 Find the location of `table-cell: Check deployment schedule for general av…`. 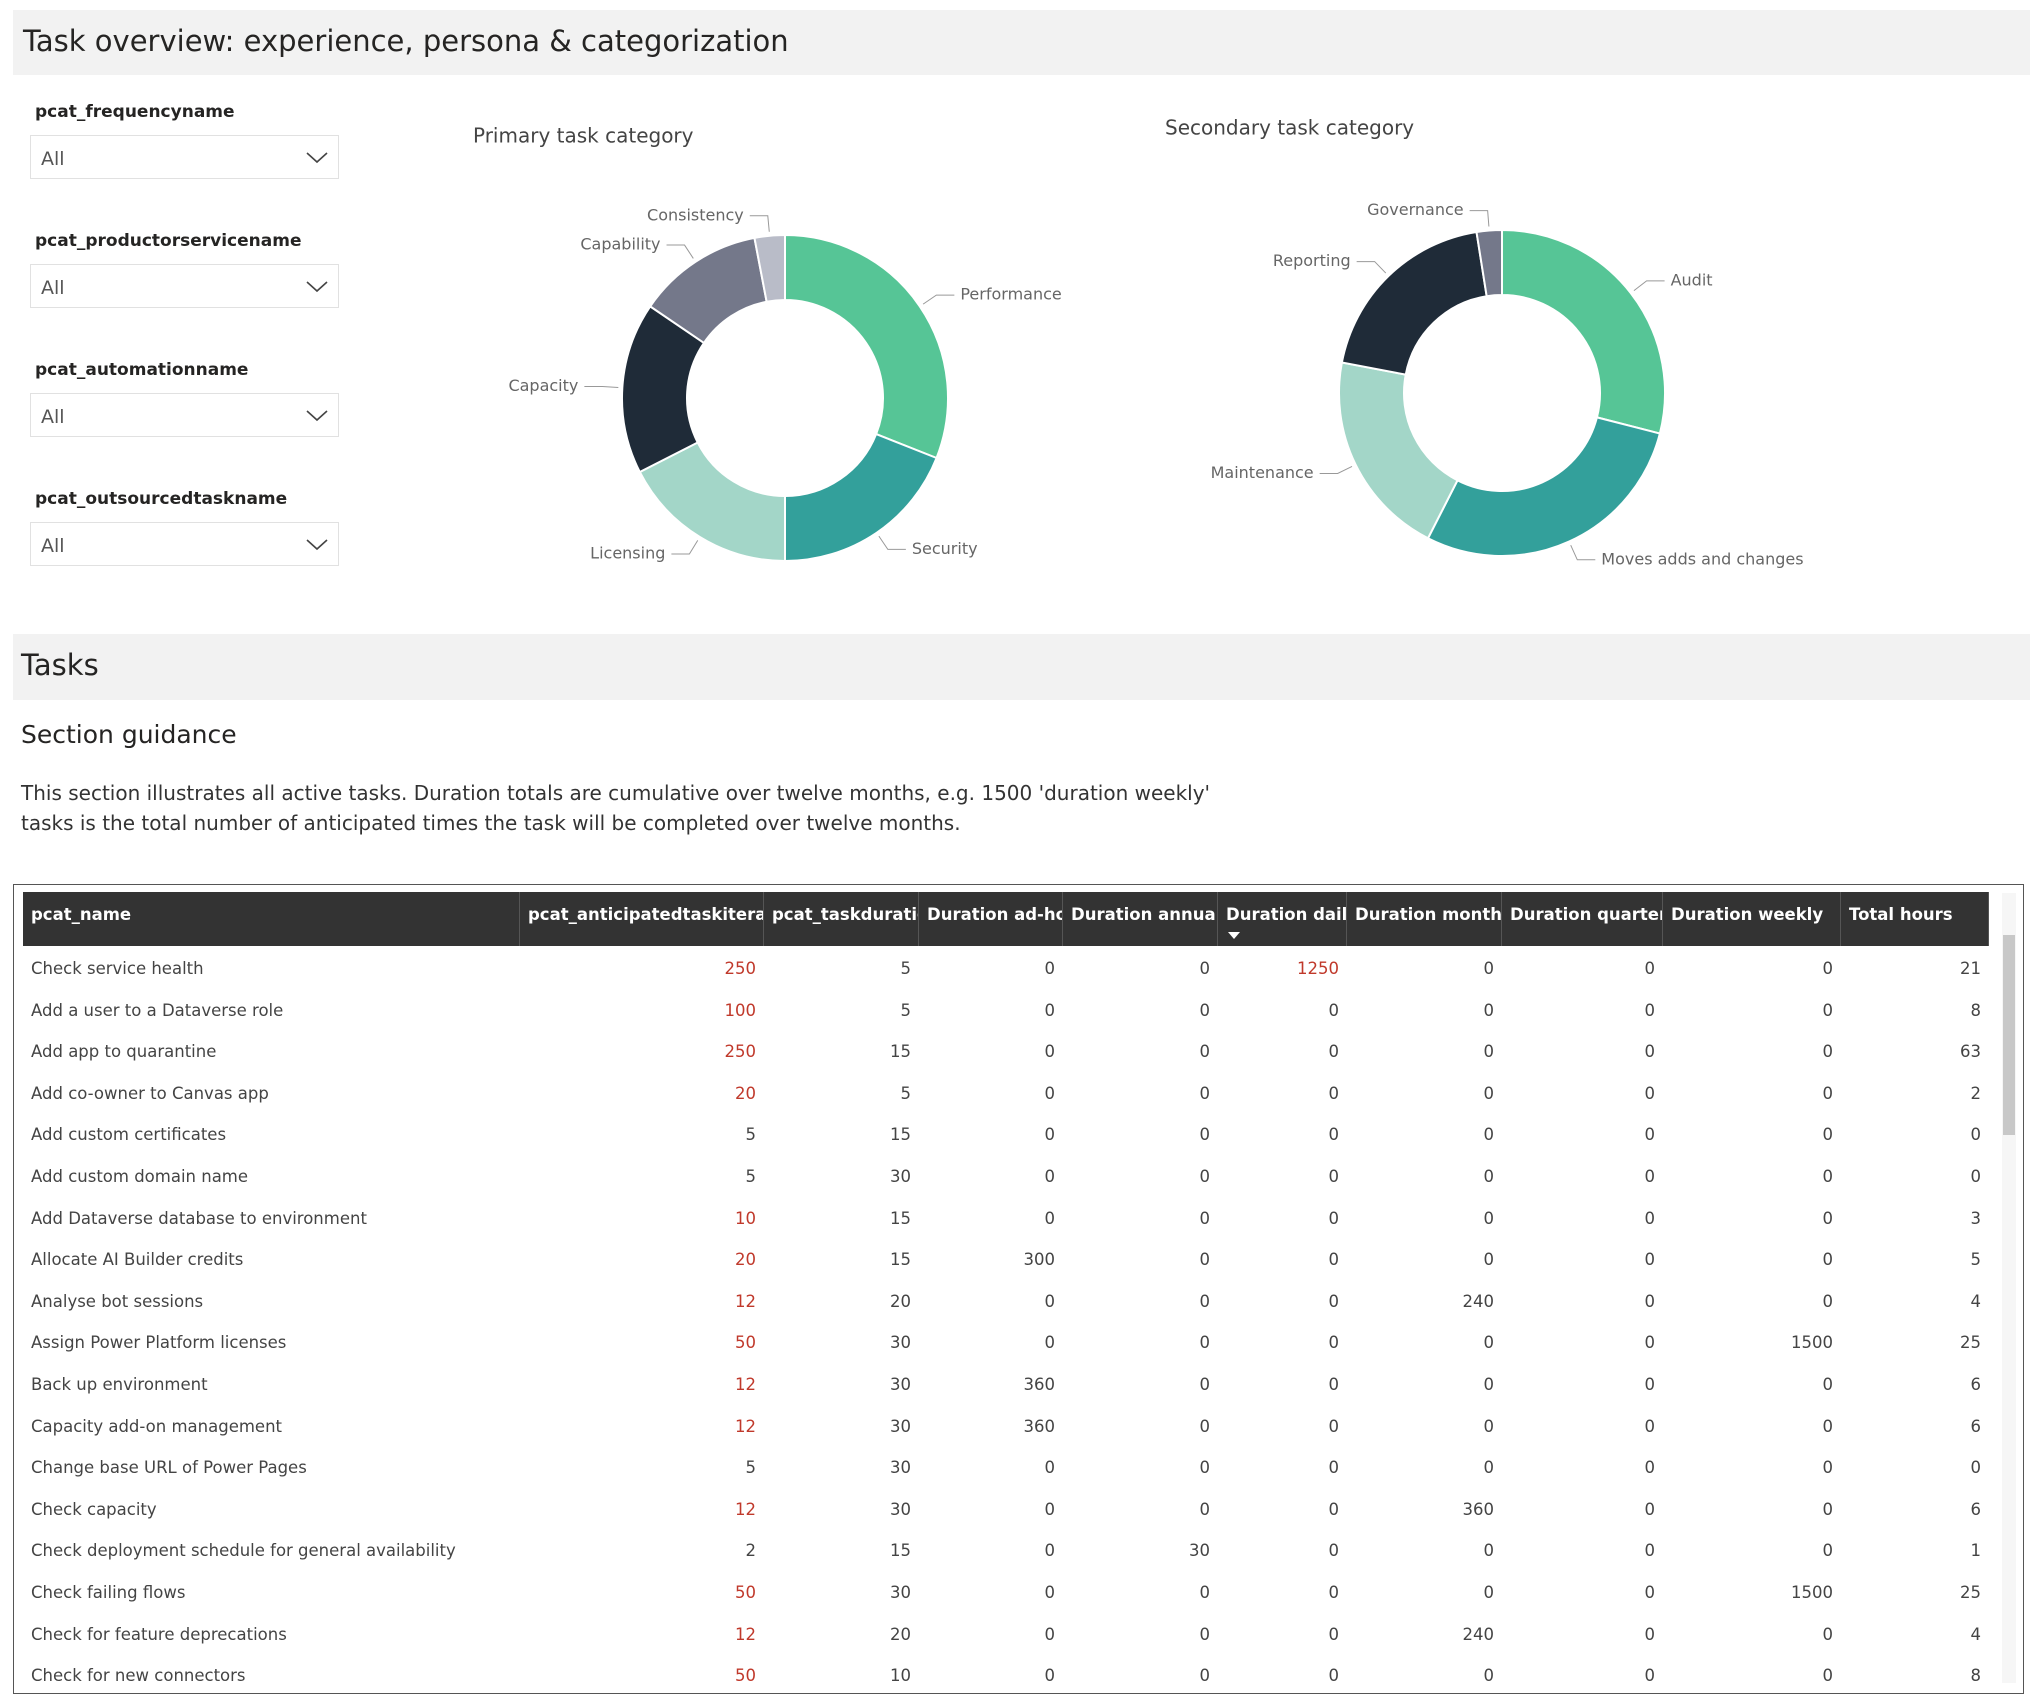

table-cell: Check deployment schedule for general av… is located at coordinates (243, 1551).